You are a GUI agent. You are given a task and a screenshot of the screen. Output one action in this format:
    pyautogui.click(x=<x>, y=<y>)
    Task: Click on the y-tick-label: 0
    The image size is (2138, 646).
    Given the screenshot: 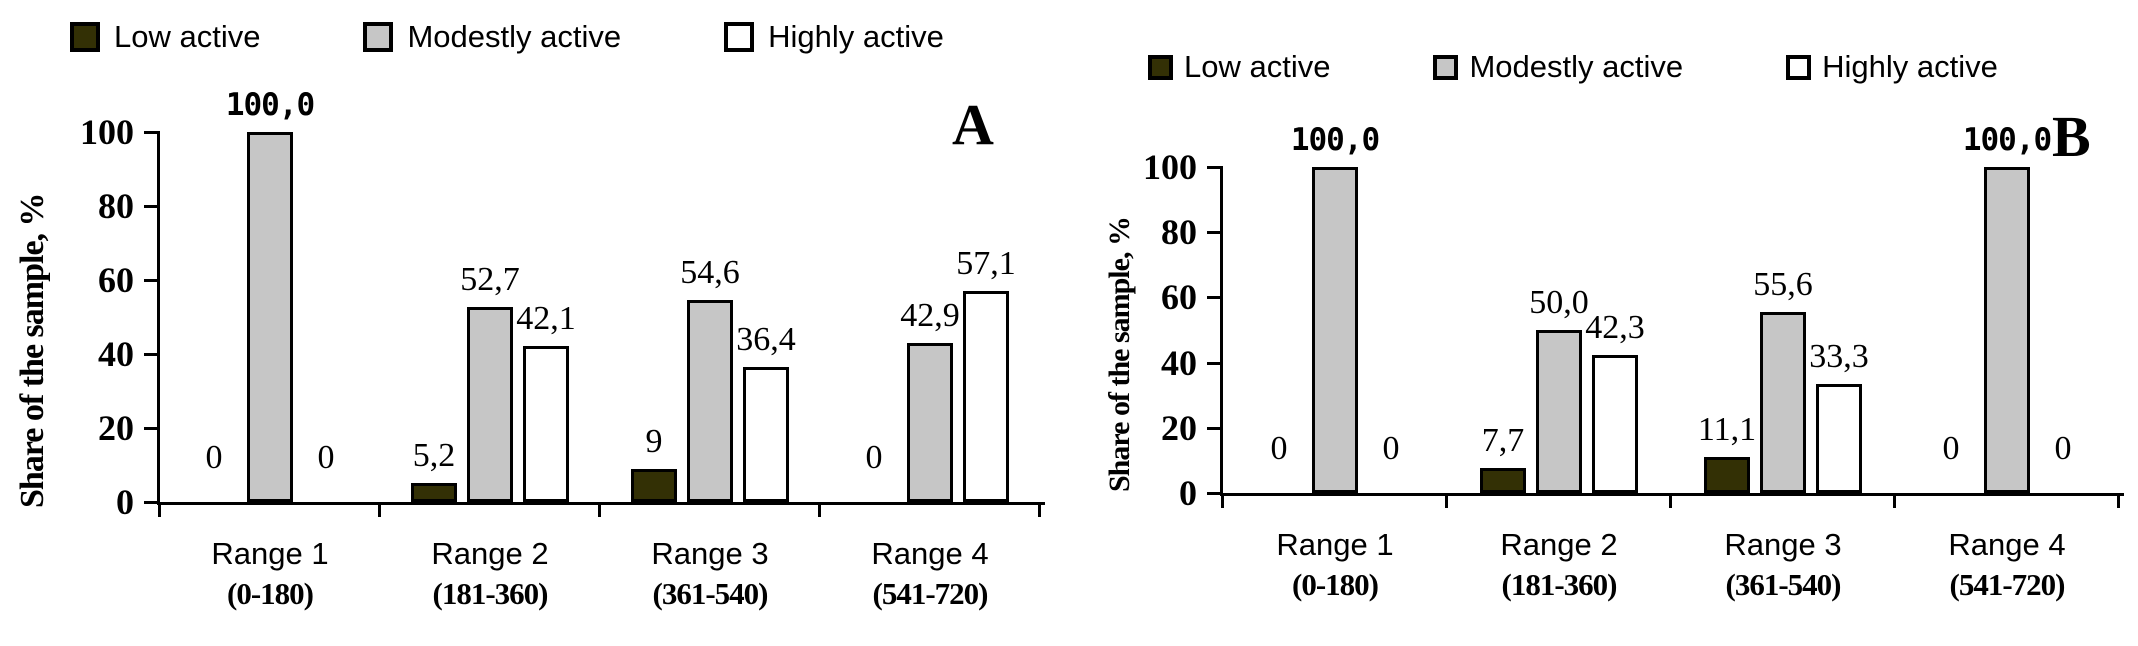 What is the action you would take?
    pyautogui.click(x=1188, y=493)
    